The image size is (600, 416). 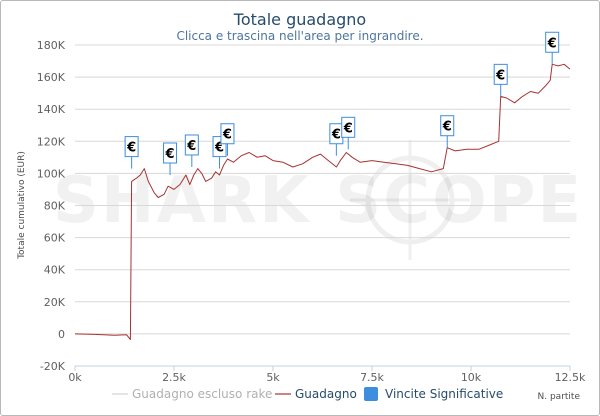 I want to click on y-tick-label: 160K, so click(x=51, y=77).